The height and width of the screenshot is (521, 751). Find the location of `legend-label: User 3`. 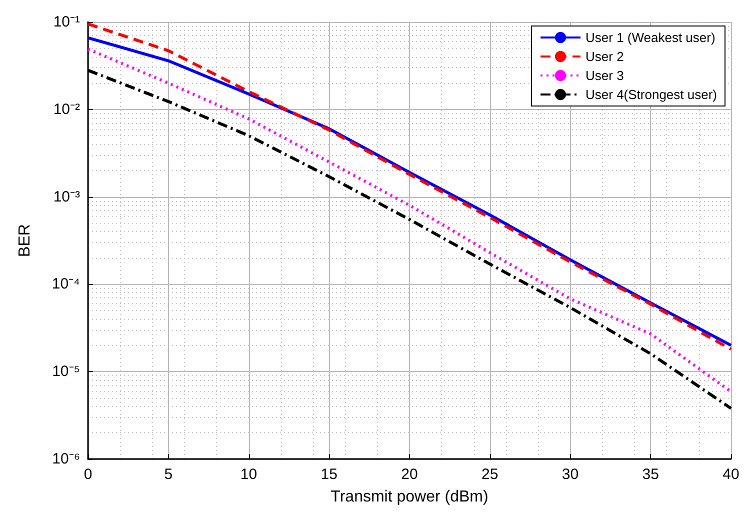

legend-label: User 3 is located at coordinates (605, 75).